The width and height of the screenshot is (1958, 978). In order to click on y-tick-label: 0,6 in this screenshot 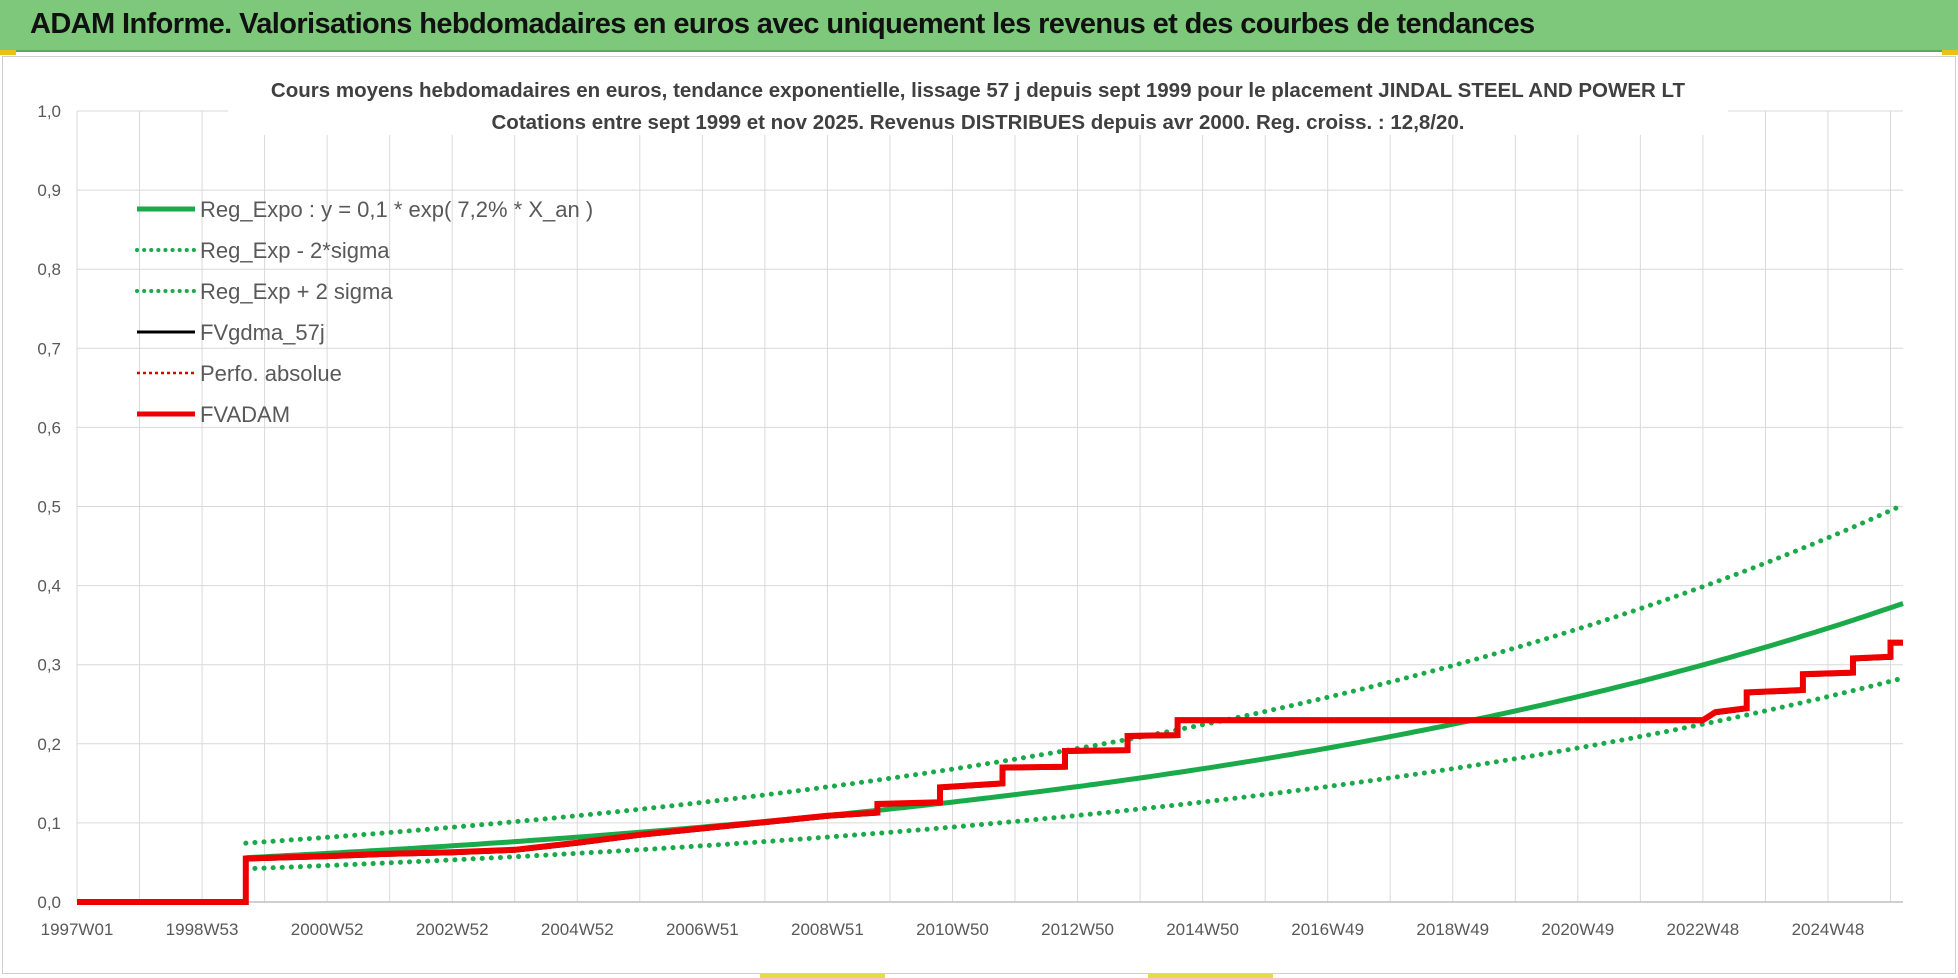, I will do `click(49, 427)`.